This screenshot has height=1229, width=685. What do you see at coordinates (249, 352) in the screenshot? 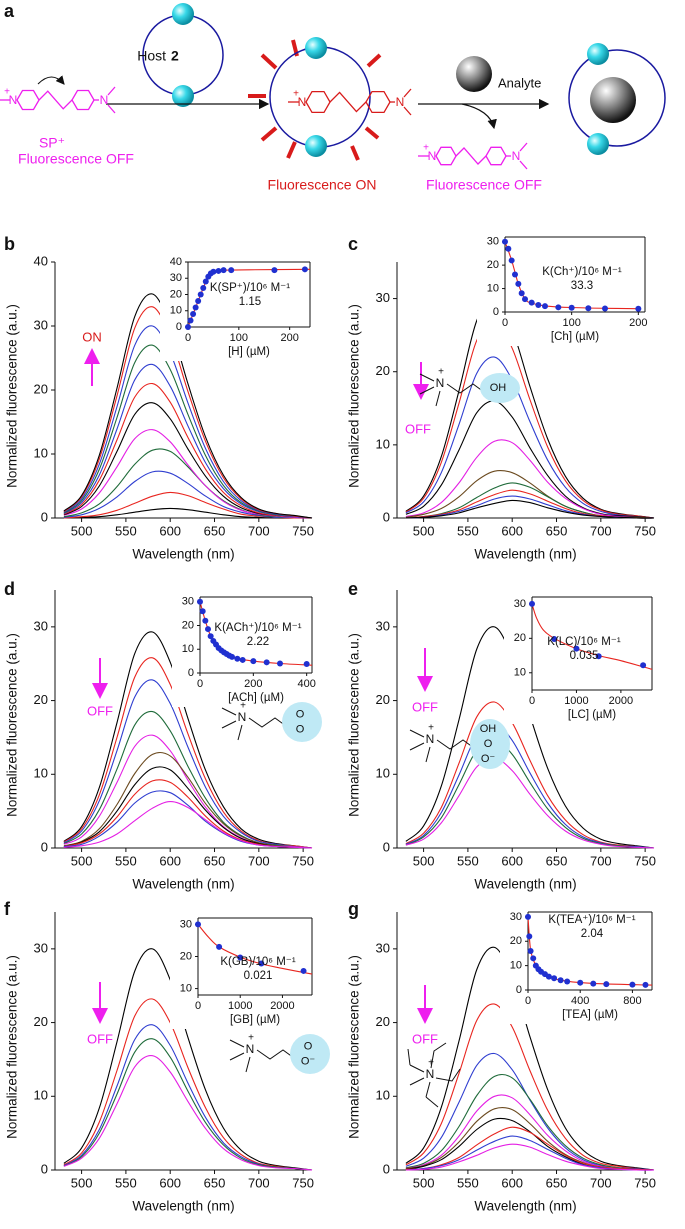
I see `inset-x-title: [H] (µM)` at bounding box center [249, 352].